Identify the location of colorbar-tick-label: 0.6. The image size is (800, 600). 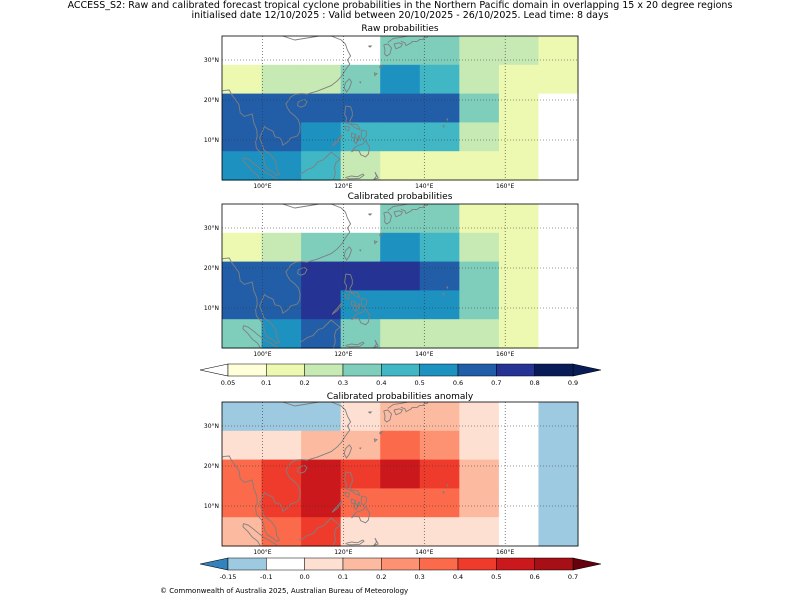
(534, 577).